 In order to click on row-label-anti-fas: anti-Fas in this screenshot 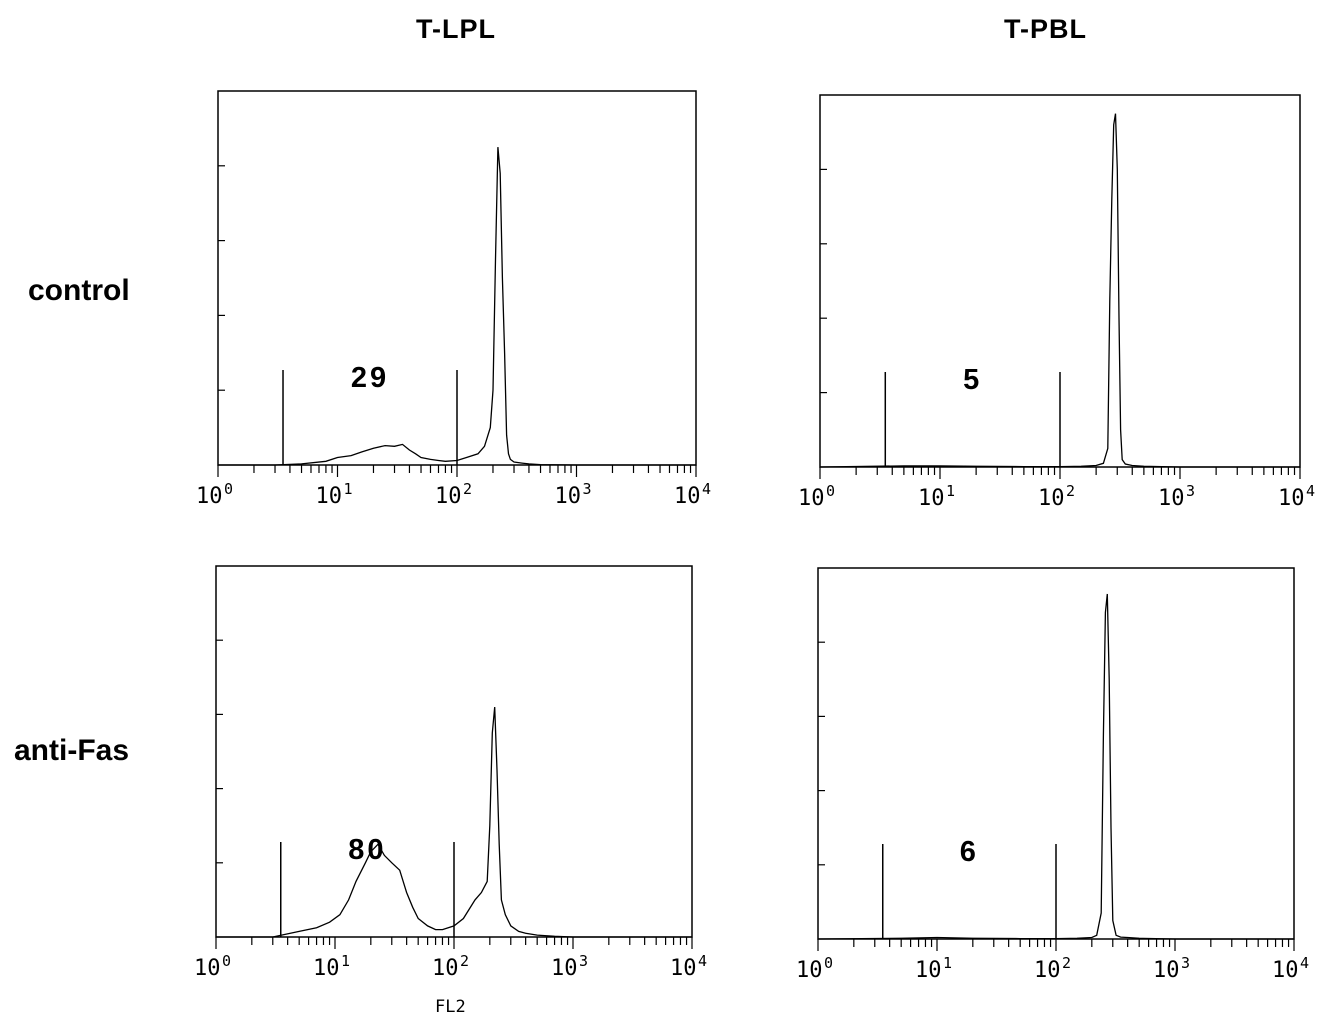, I will do `click(72, 750)`.